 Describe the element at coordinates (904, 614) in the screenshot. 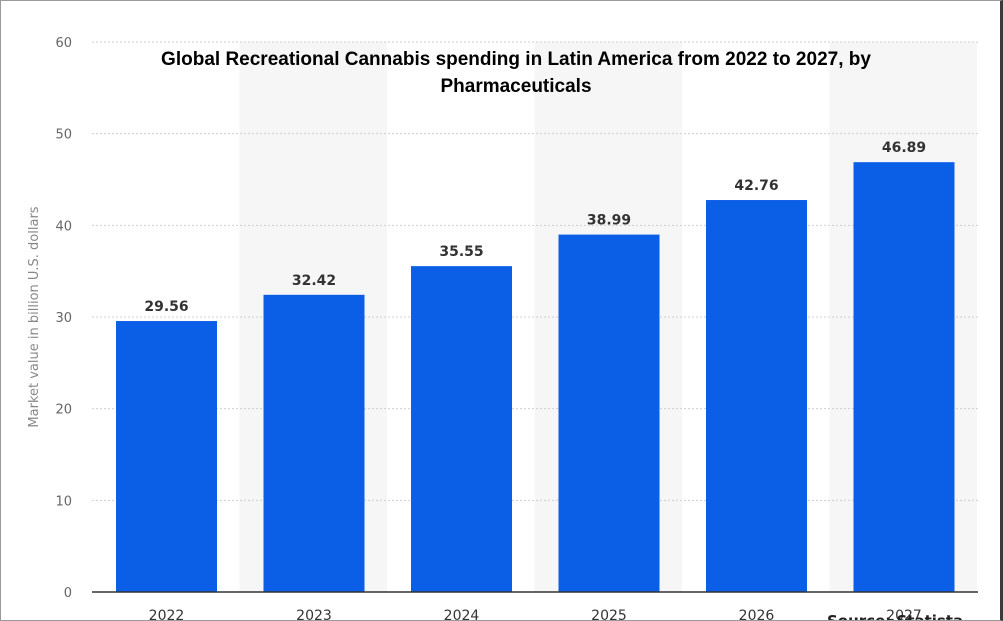

I see `x-tick-label: 2027` at that location.